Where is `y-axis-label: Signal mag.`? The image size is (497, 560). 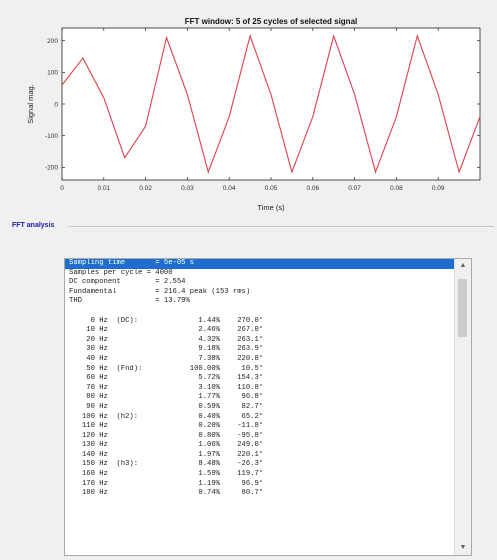
y-axis-label: Signal mag. is located at coordinates (30, 104).